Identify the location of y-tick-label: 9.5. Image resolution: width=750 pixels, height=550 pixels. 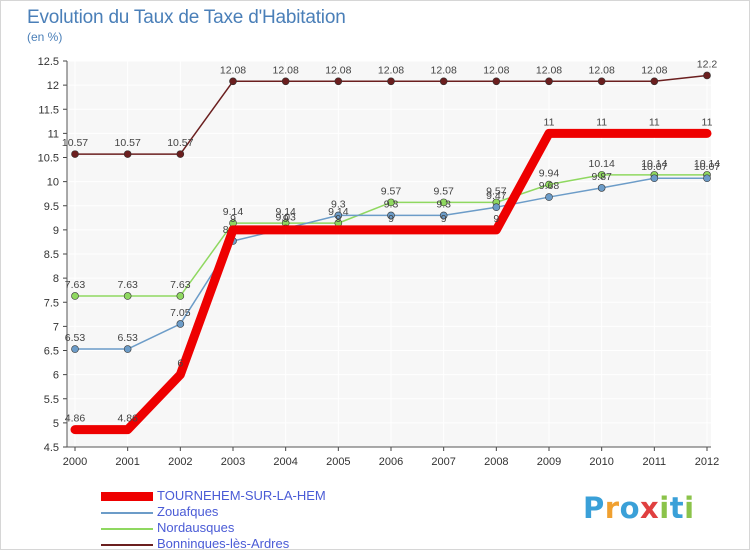
(51, 207).